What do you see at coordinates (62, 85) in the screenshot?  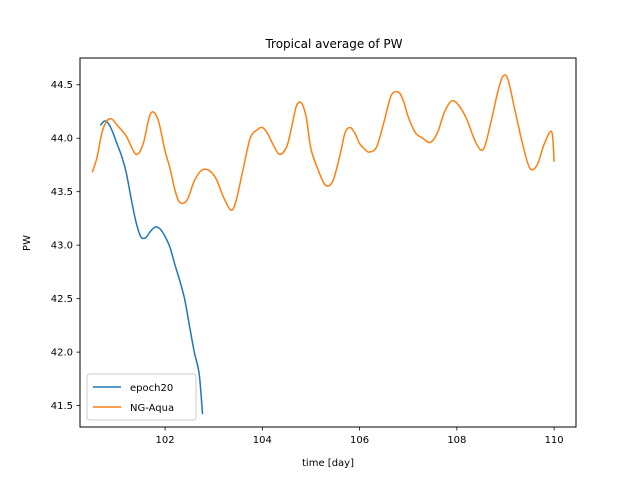 I see `y-tick-label: 44.5` at bounding box center [62, 85].